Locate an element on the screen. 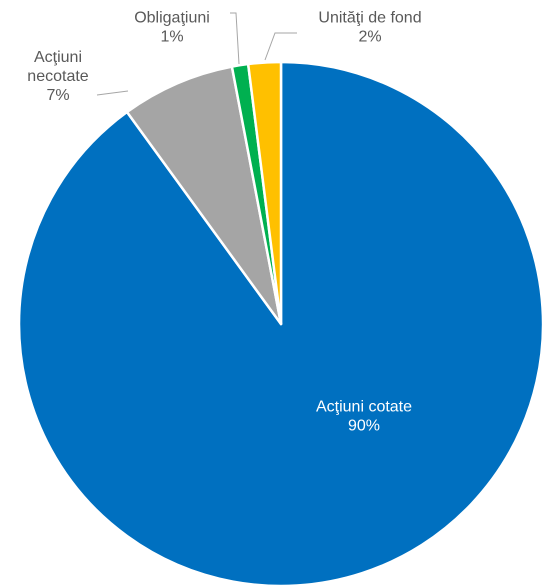  leader-line-obligatiuni is located at coordinates (235, 38).